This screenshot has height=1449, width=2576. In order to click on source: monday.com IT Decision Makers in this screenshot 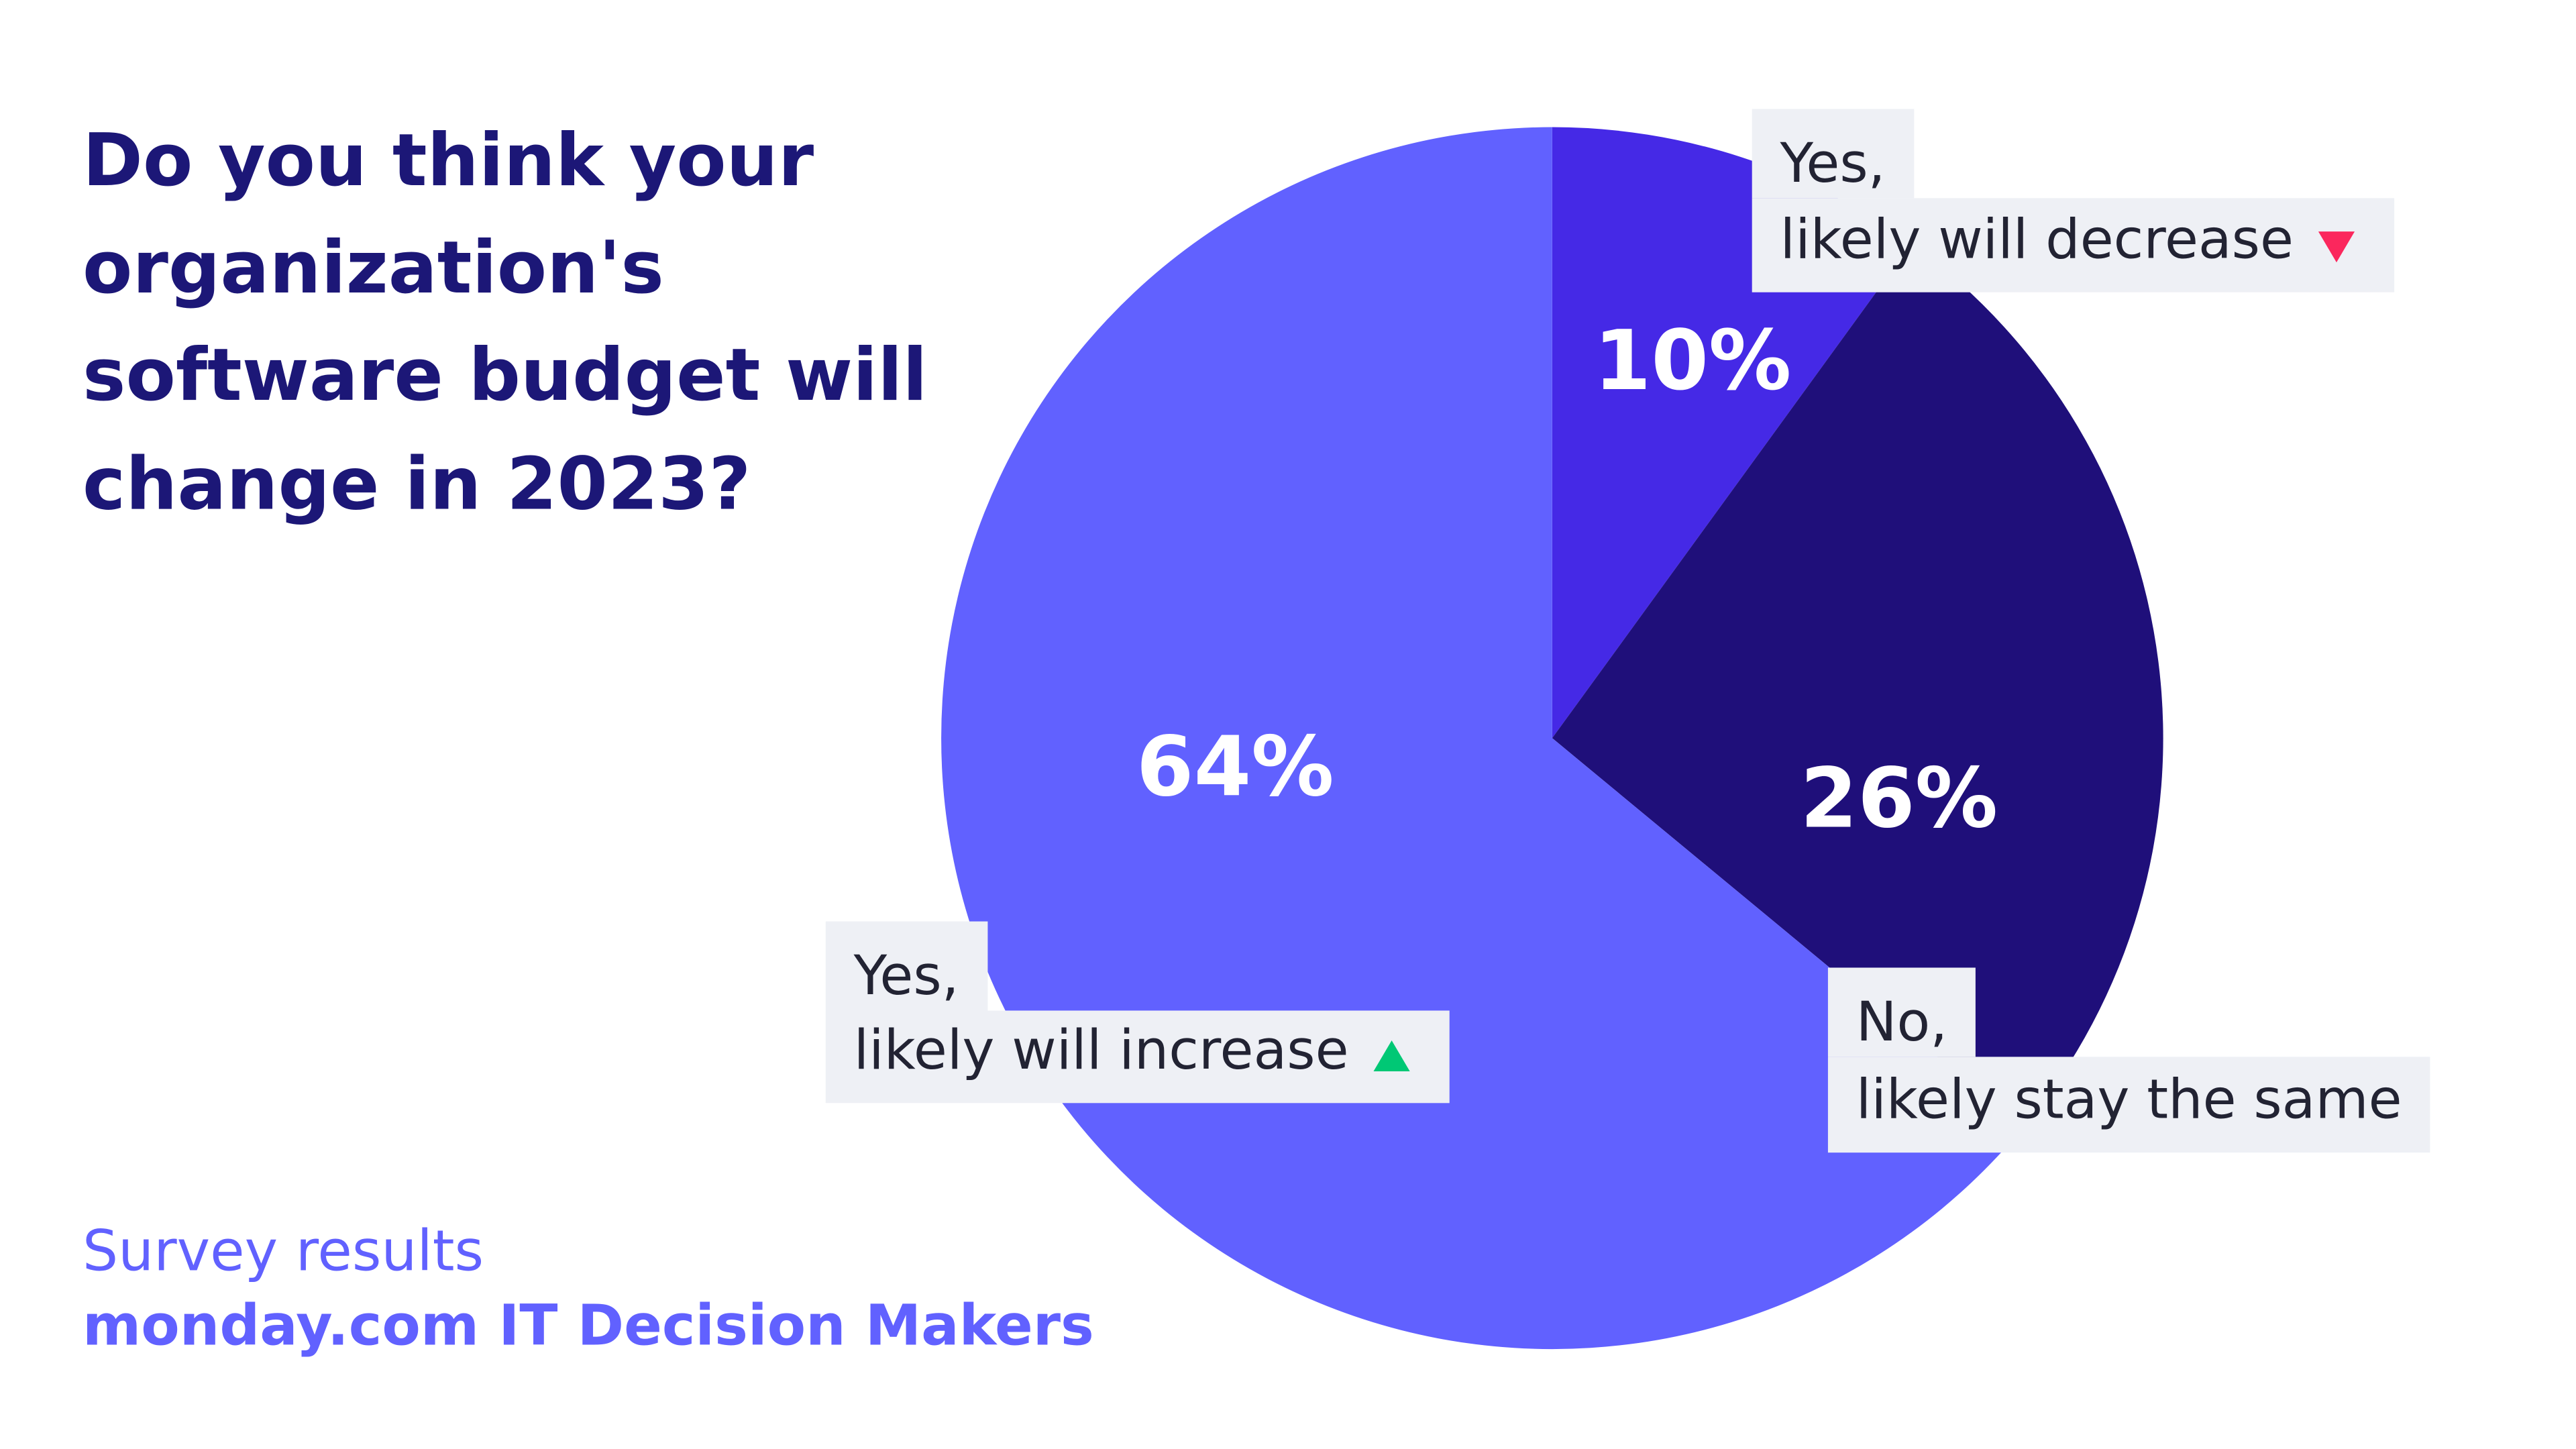, I will do `click(588, 1325)`.